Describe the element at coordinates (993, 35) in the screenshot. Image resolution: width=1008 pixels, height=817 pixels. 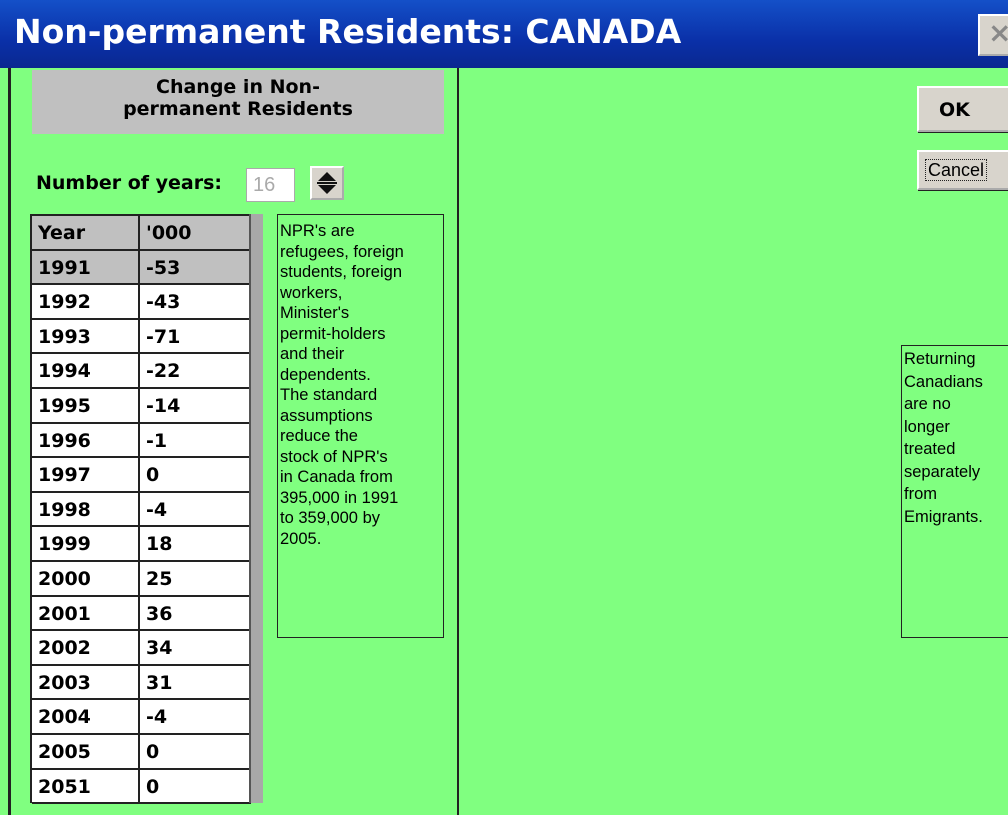
I see `close-button: ×` at that location.